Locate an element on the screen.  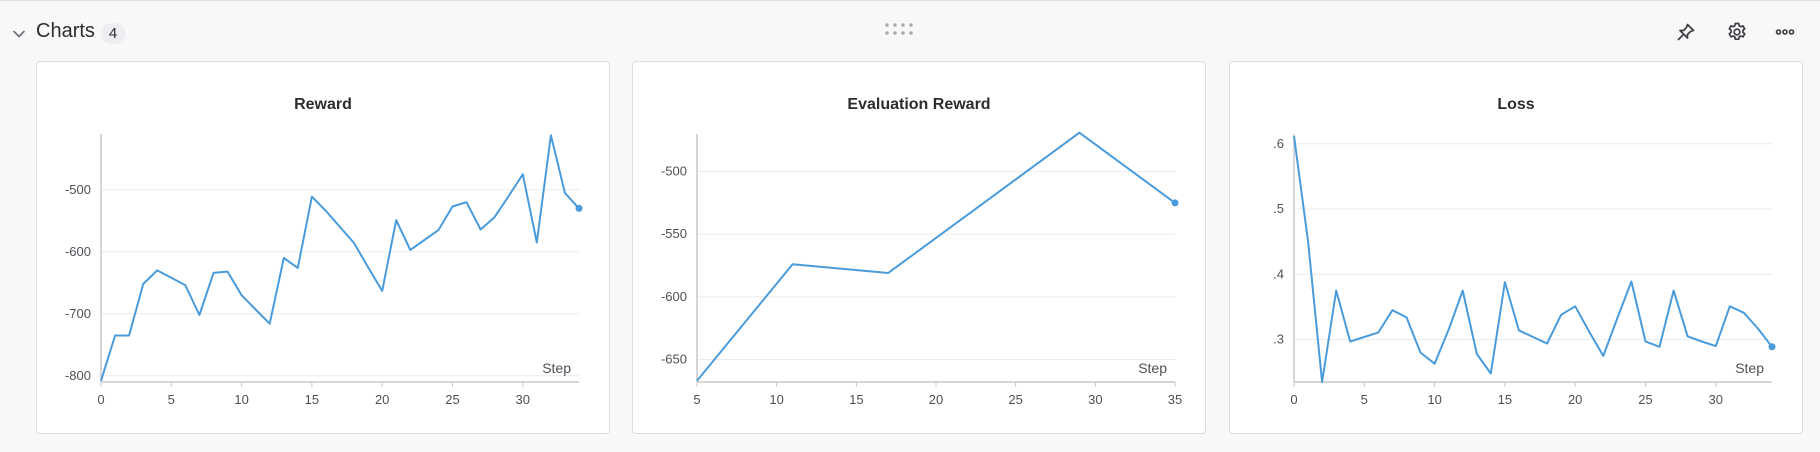
y-tick-label: -700 is located at coordinates (78, 313).